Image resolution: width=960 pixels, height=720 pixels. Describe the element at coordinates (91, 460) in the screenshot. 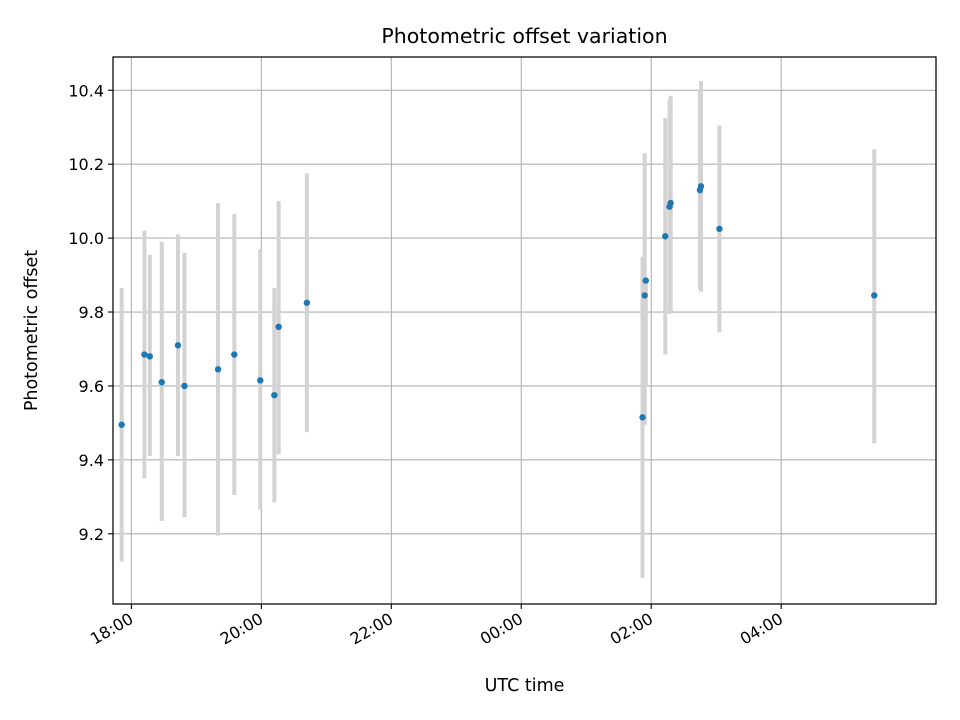

I see `y-tick-label: 9.4` at that location.